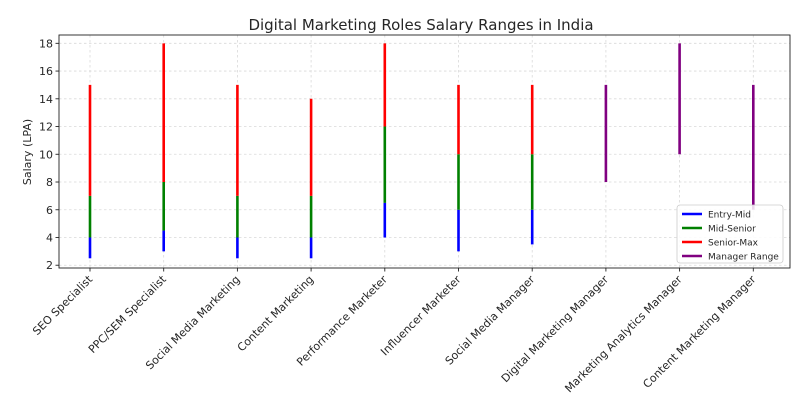 The image size is (812, 410). Describe the element at coordinates (46, 71) in the screenshot. I see `y-tick-label: 16` at that location.